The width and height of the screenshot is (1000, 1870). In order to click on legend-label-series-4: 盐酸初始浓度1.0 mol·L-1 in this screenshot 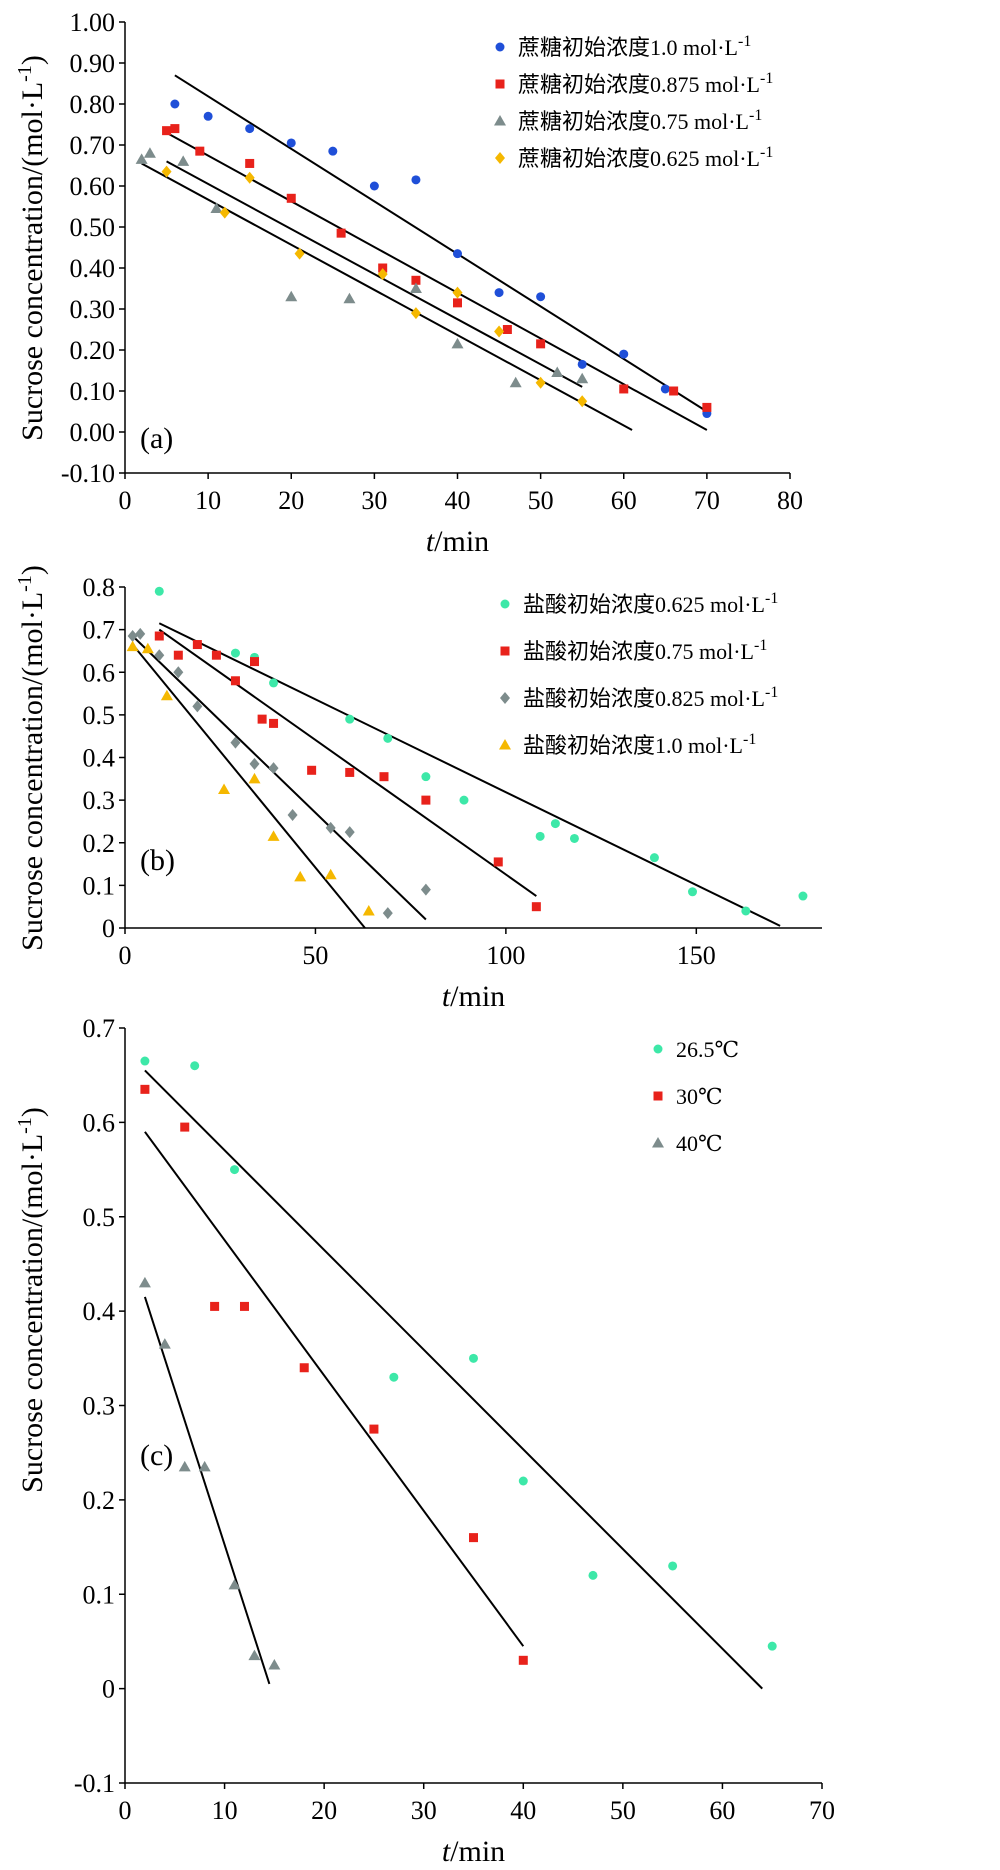, I will do `click(639, 744)`.